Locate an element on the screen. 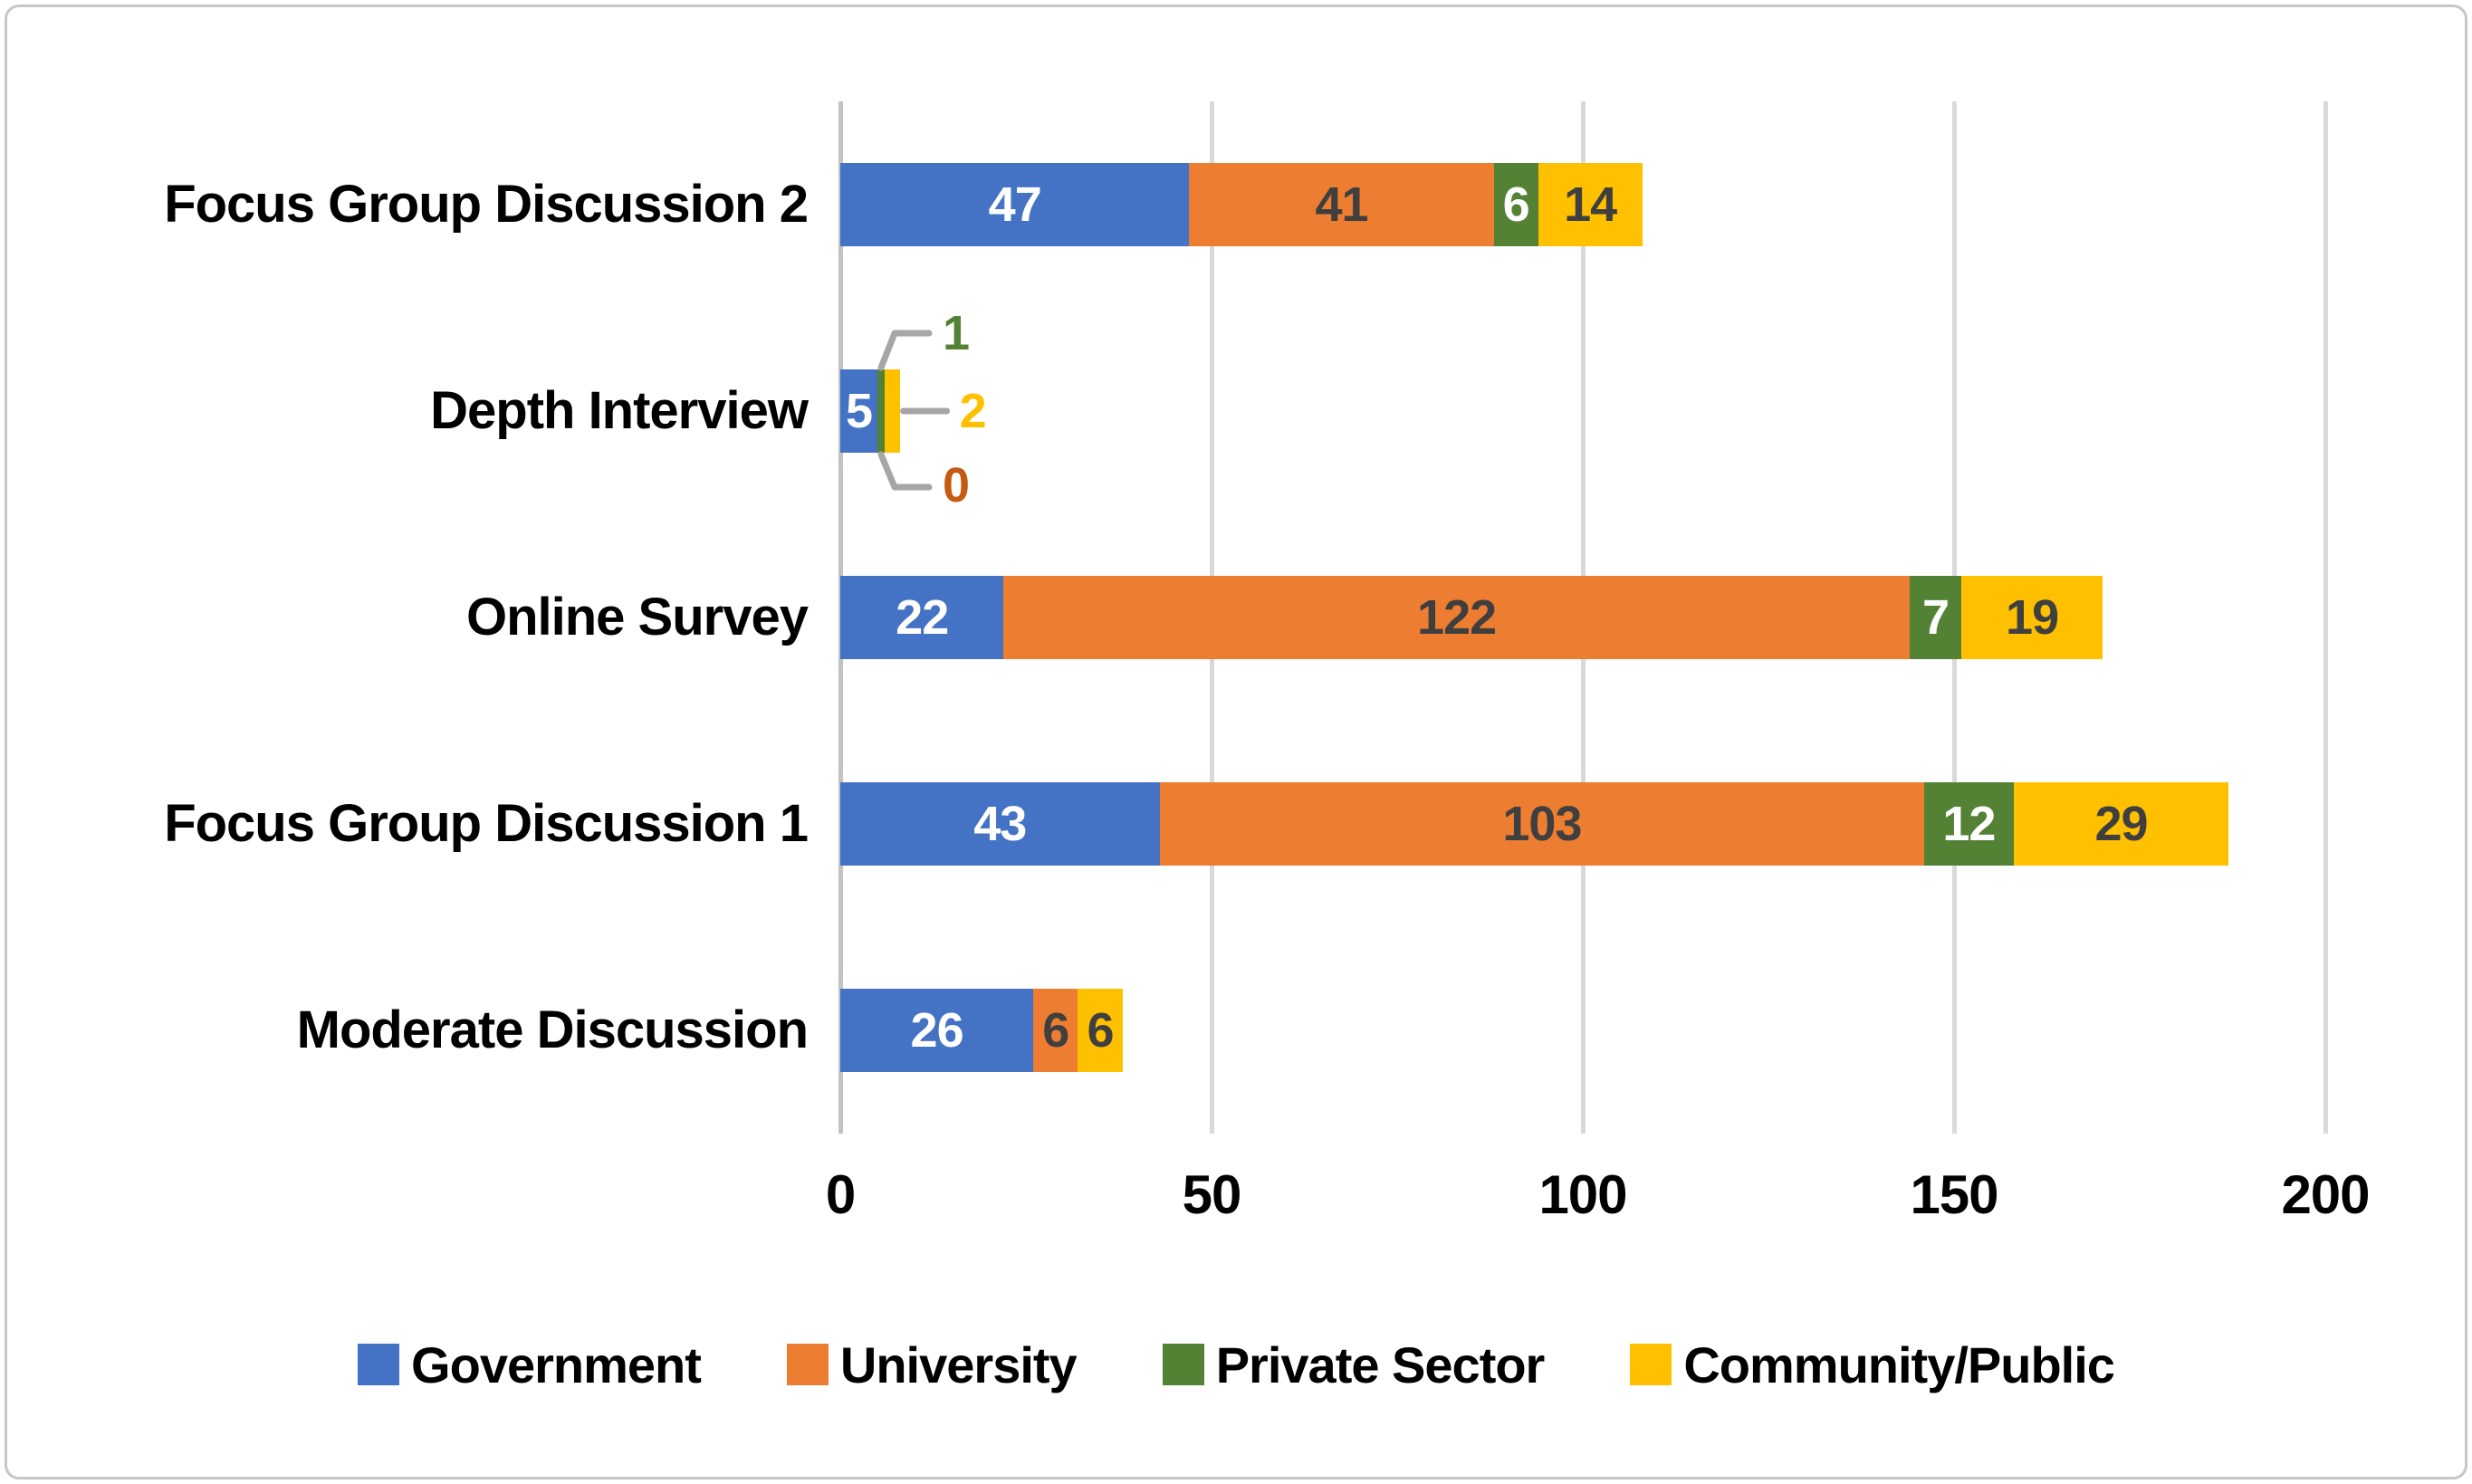  bar-value-label: 22 is located at coordinates (922, 617).